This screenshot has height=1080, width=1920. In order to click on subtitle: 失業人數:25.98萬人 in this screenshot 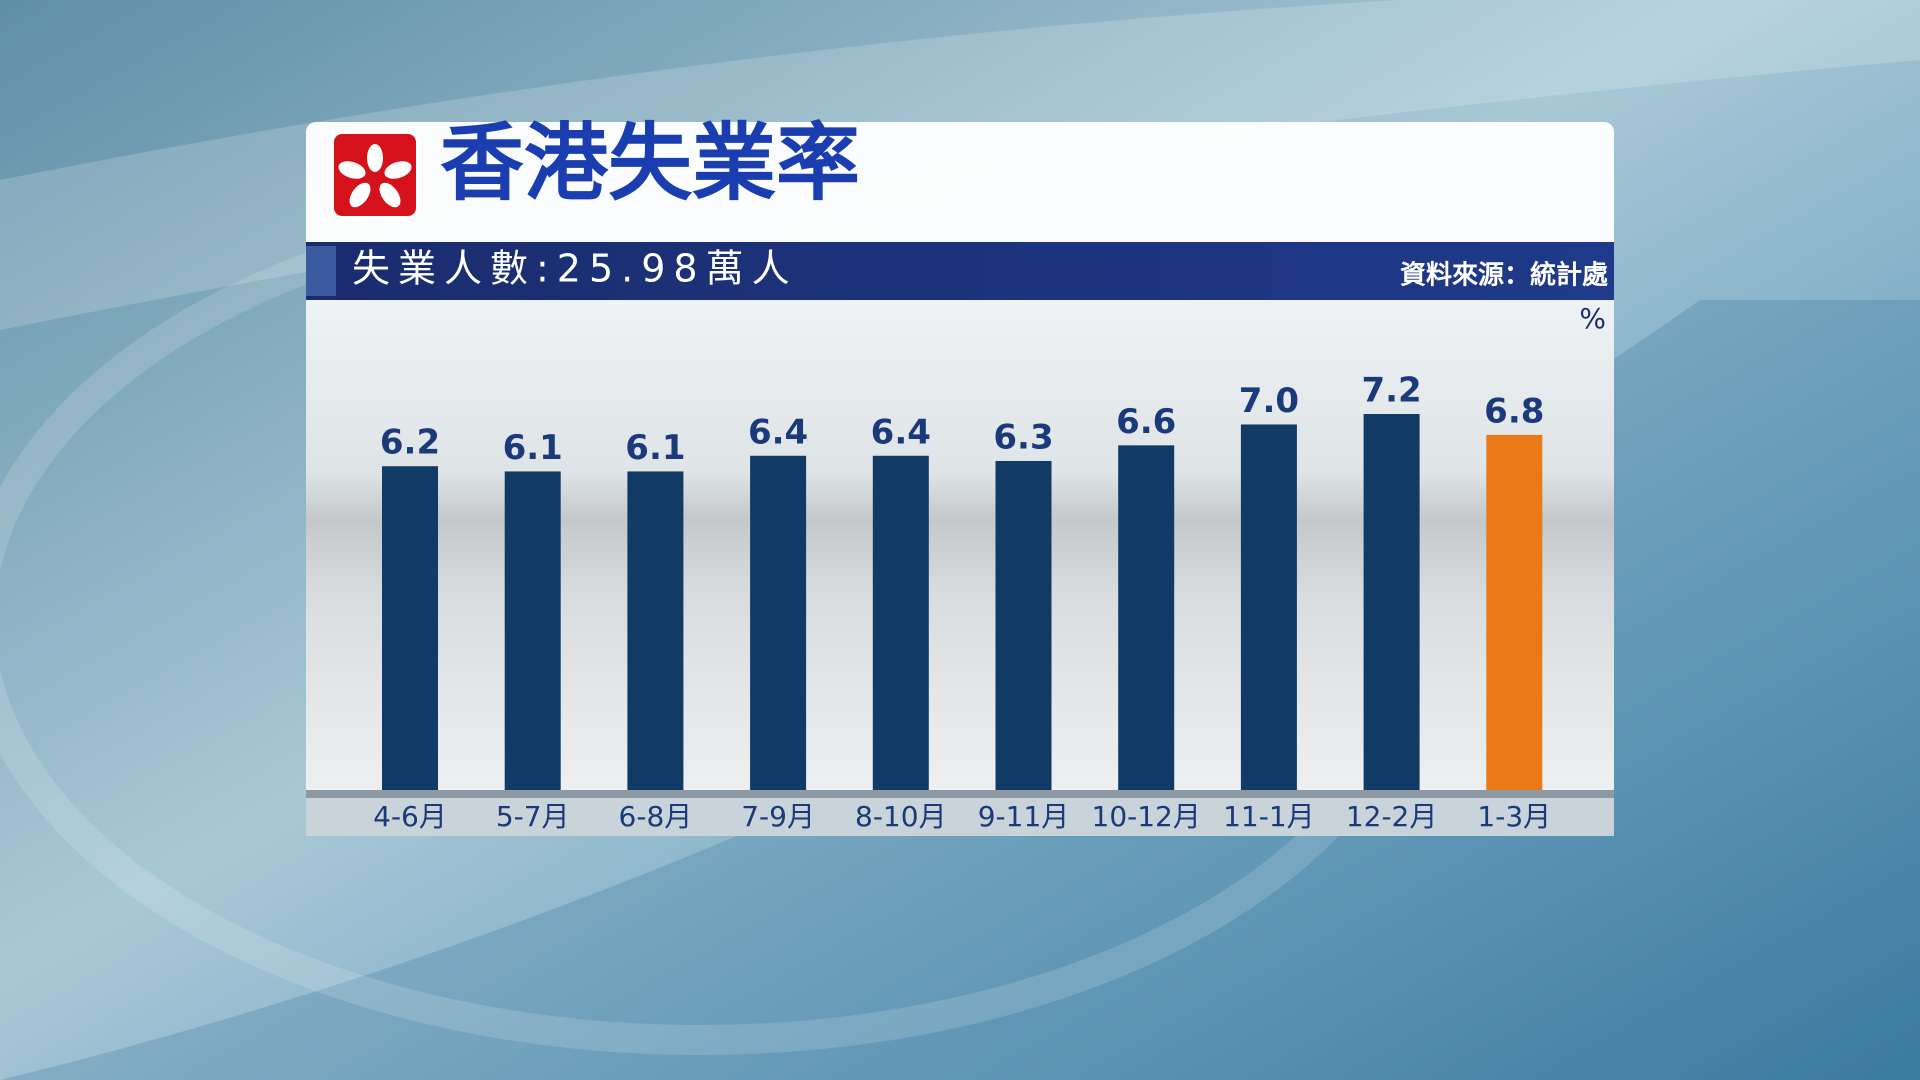, I will do `click(575, 269)`.